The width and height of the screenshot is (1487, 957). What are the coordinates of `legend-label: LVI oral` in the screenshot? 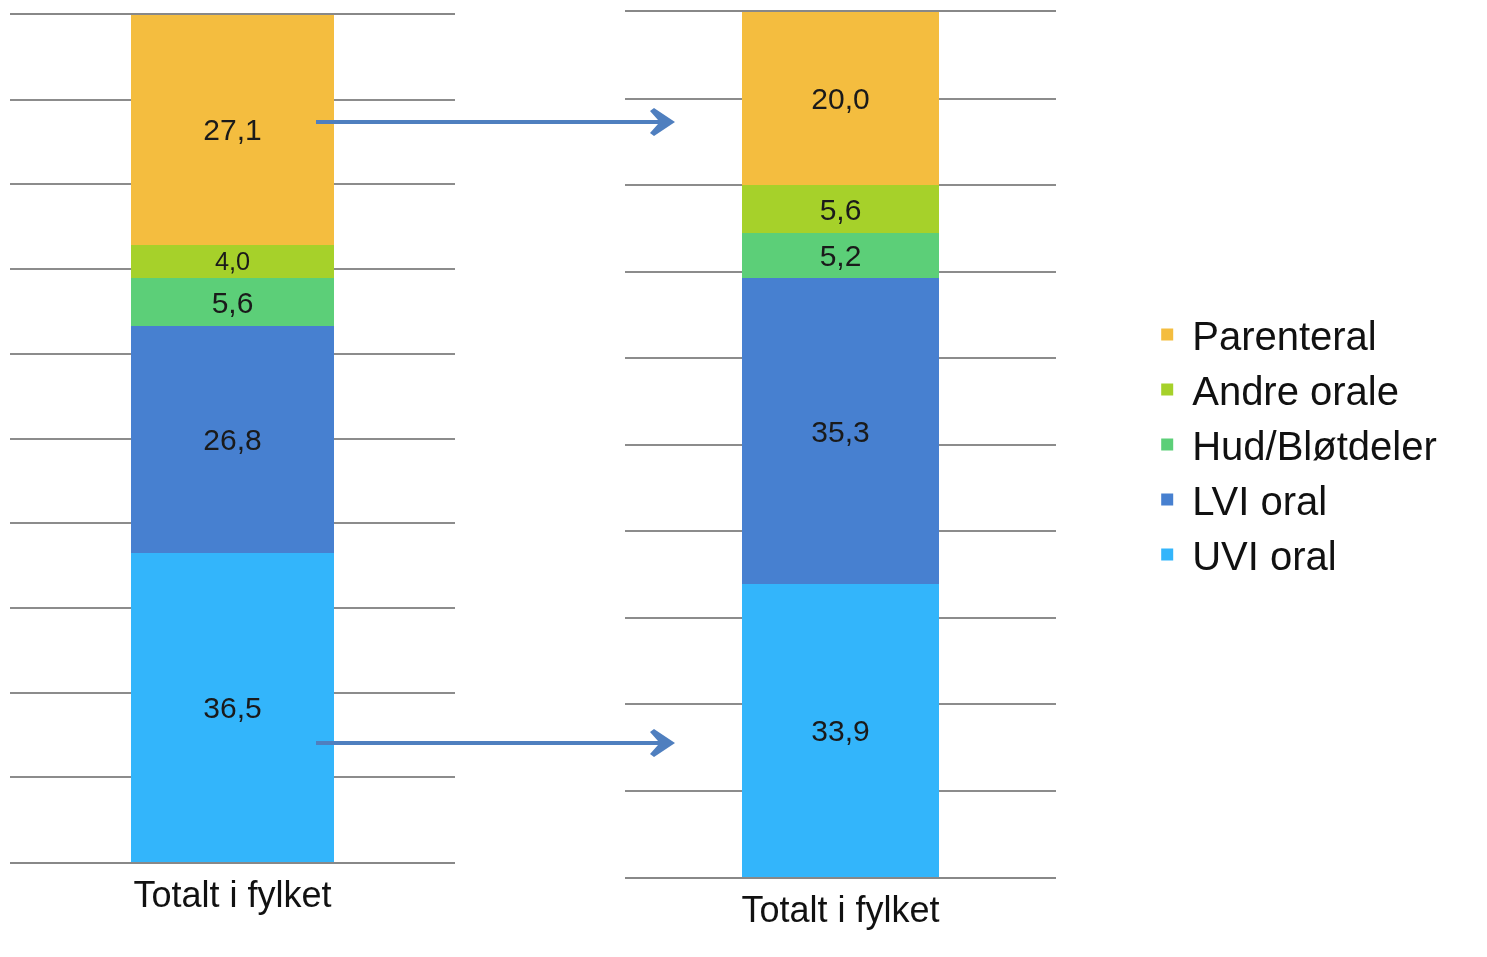 It's located at (1260, 501).